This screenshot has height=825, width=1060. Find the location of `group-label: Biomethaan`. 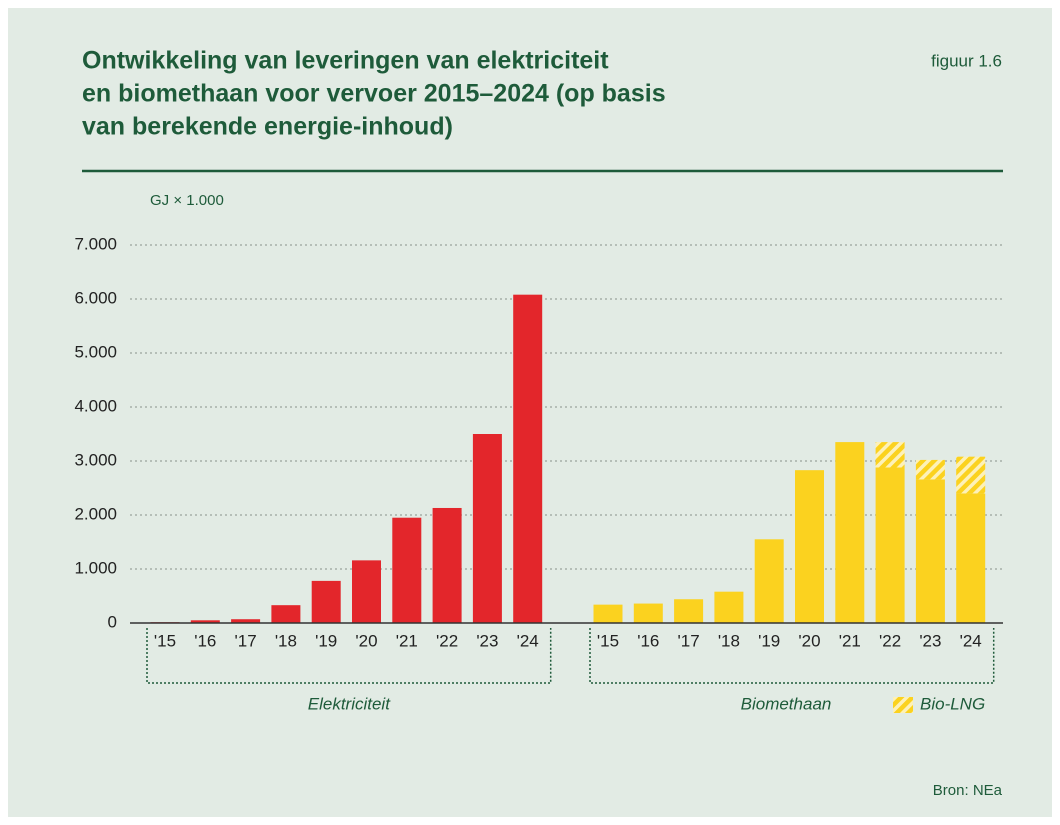

group-label: Biomethaan is located at coordinates (786, 703).